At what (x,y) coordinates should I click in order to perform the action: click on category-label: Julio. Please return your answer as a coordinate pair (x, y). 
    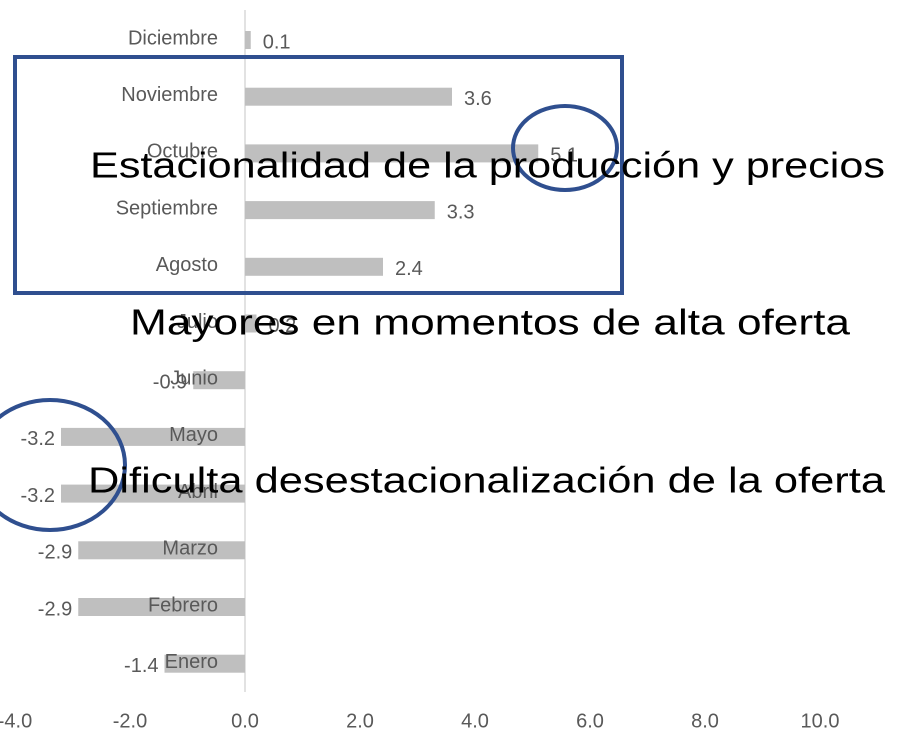
    Looking at the image, I should click on (197, 322).